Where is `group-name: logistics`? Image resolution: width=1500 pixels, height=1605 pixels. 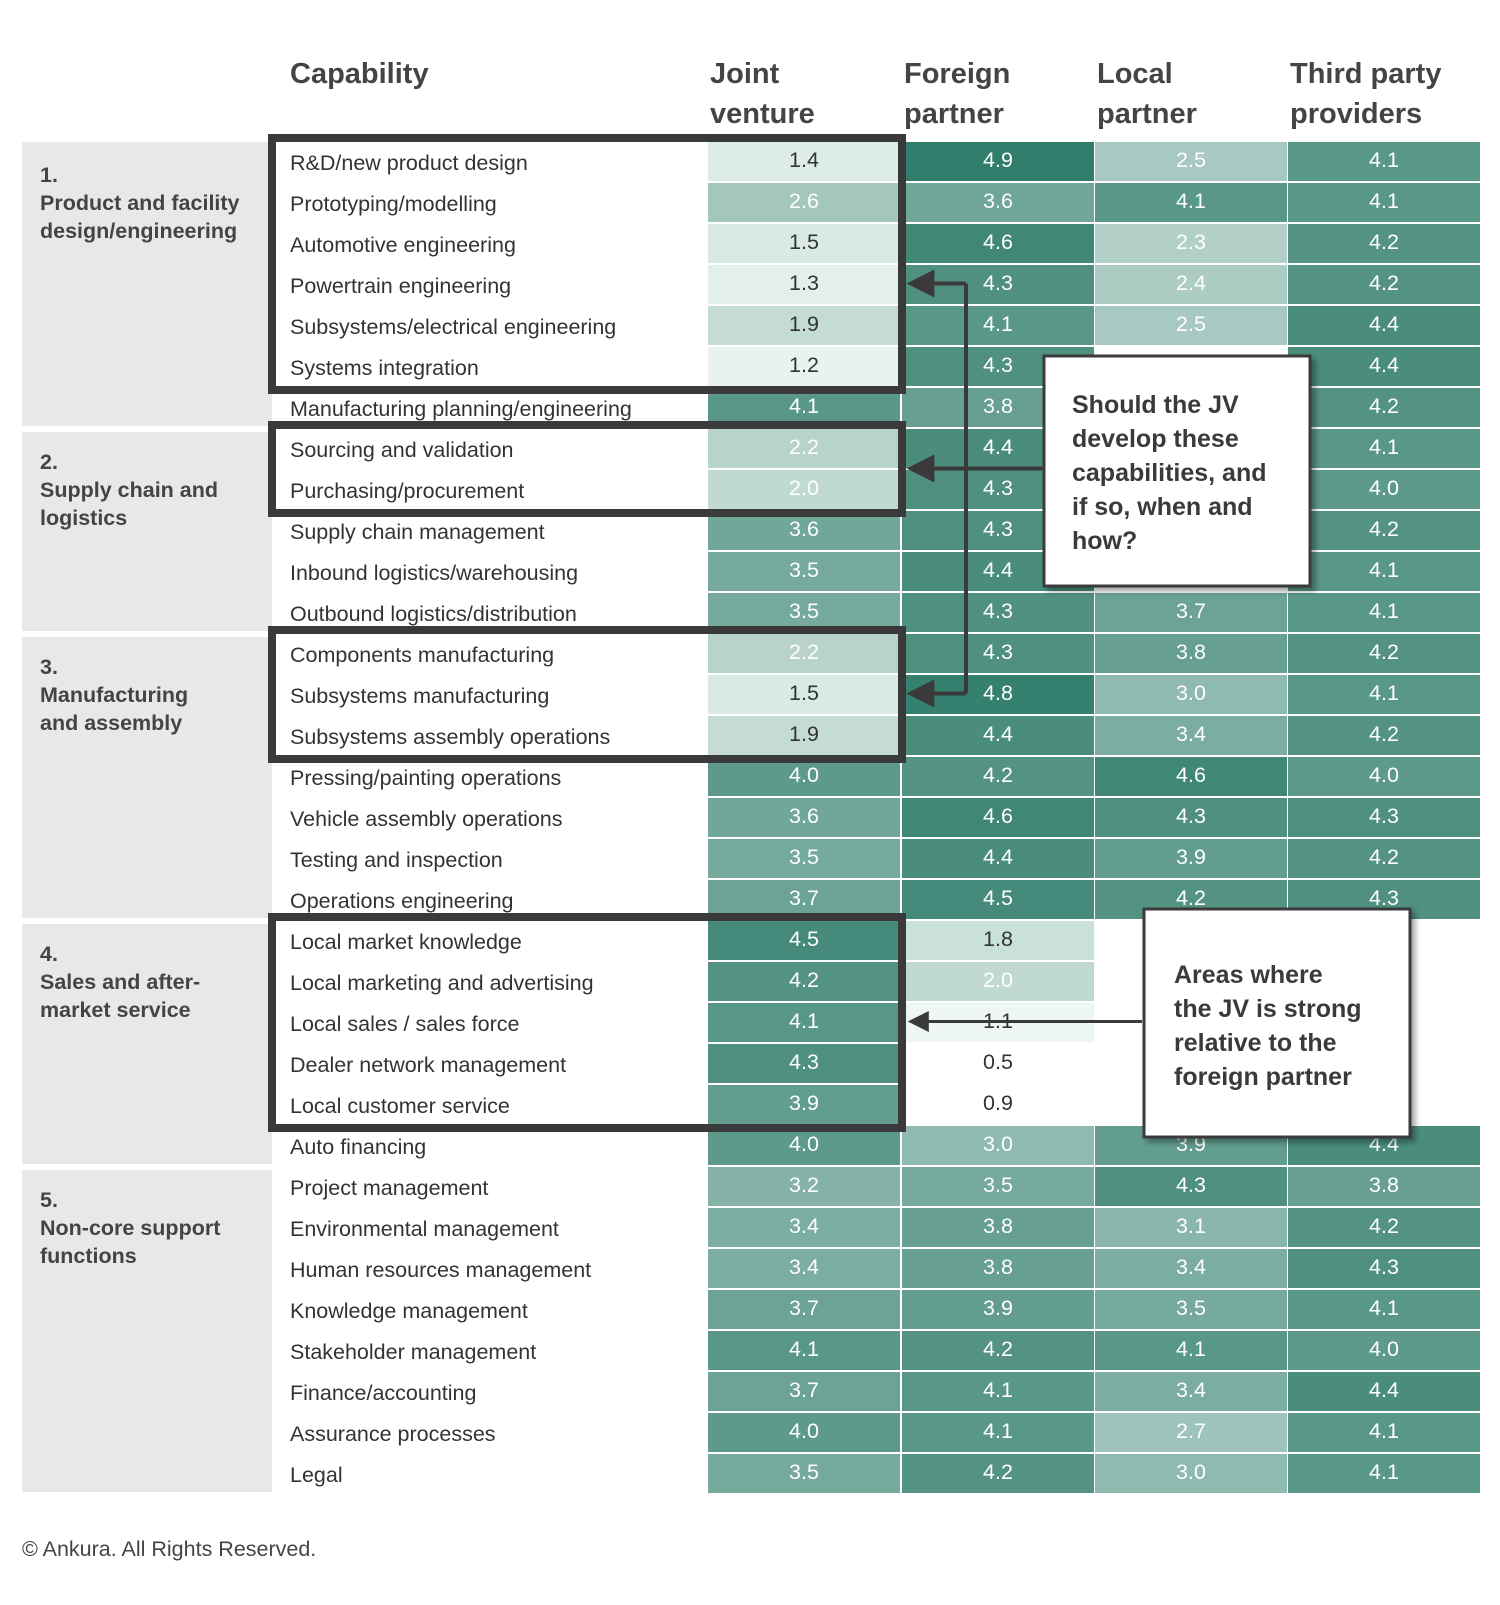 group-name: logistics is located at coordinates (83, 518).